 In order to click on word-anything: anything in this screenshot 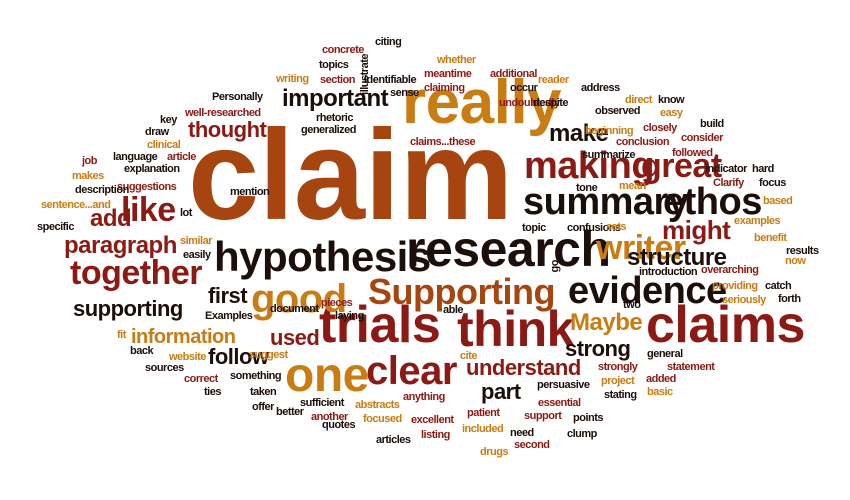, I will do `click(424, 397)`.